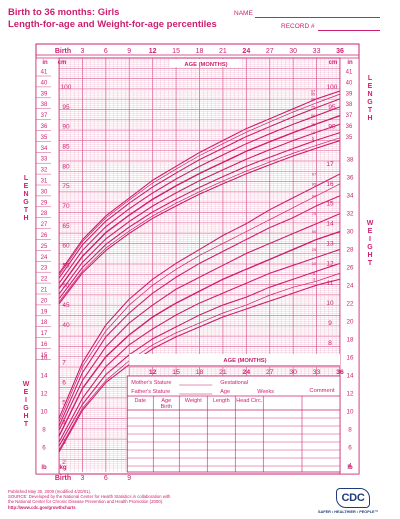 The width and height of the screenshot is (400, 519). What do you see at coordinates (26, 178) in the screenshot?
I see `side-label-length-left: L` at bounding box center [26, 178].